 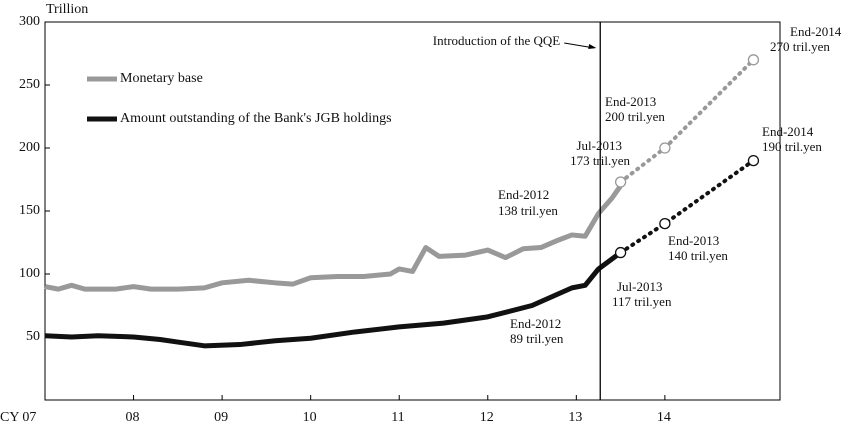 What do you see at coordinates (528, 210) in the screenshot?
I see `annotation: 138 tril.yen` at bounding box center [528, 210].